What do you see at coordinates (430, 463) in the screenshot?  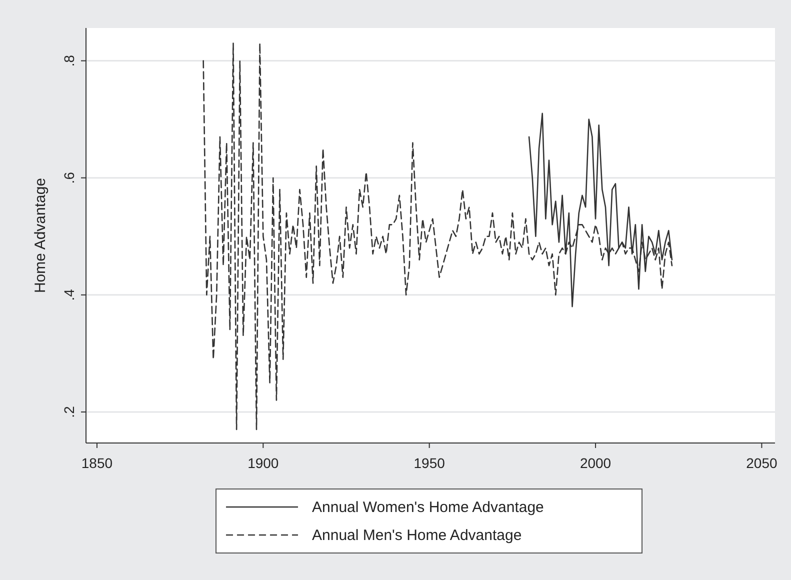 I see `x-tick-label: 1950` at bounding box center [430, 463].